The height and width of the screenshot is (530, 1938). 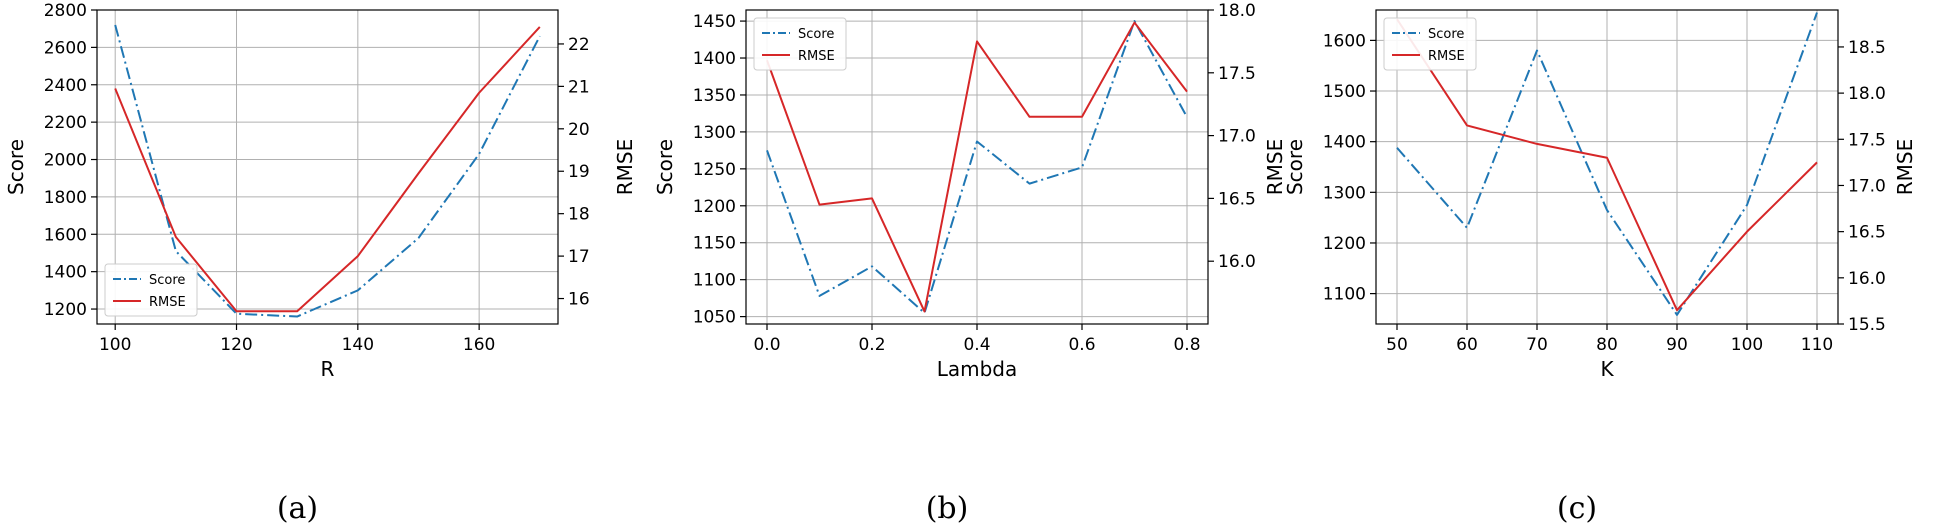 What do you see at coordinates (65, 161) in the screenshot?
I see `y-tick-label: 2000` at bounding box center [65, 161].